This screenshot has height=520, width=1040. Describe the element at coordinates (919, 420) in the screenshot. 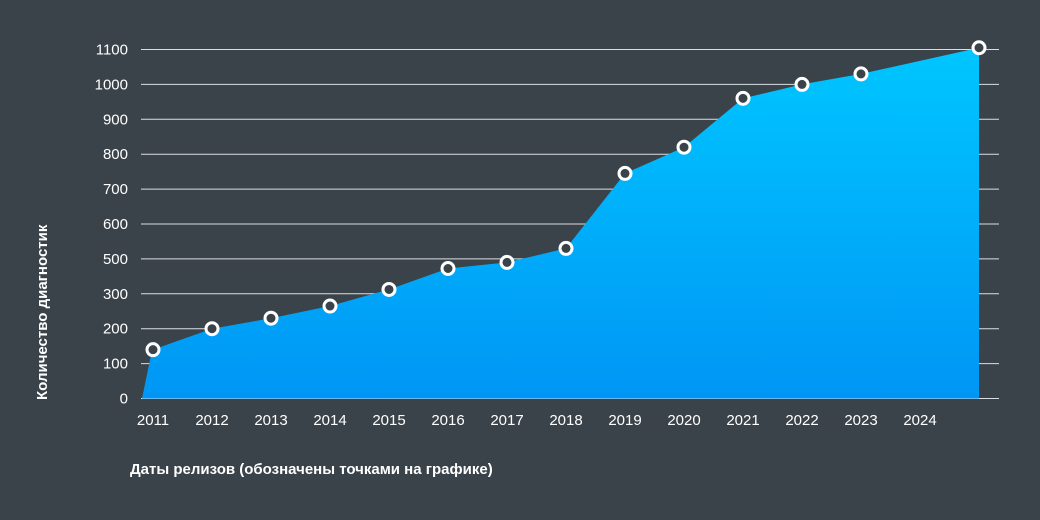

I see `x-tick-label: 2024` at that location.